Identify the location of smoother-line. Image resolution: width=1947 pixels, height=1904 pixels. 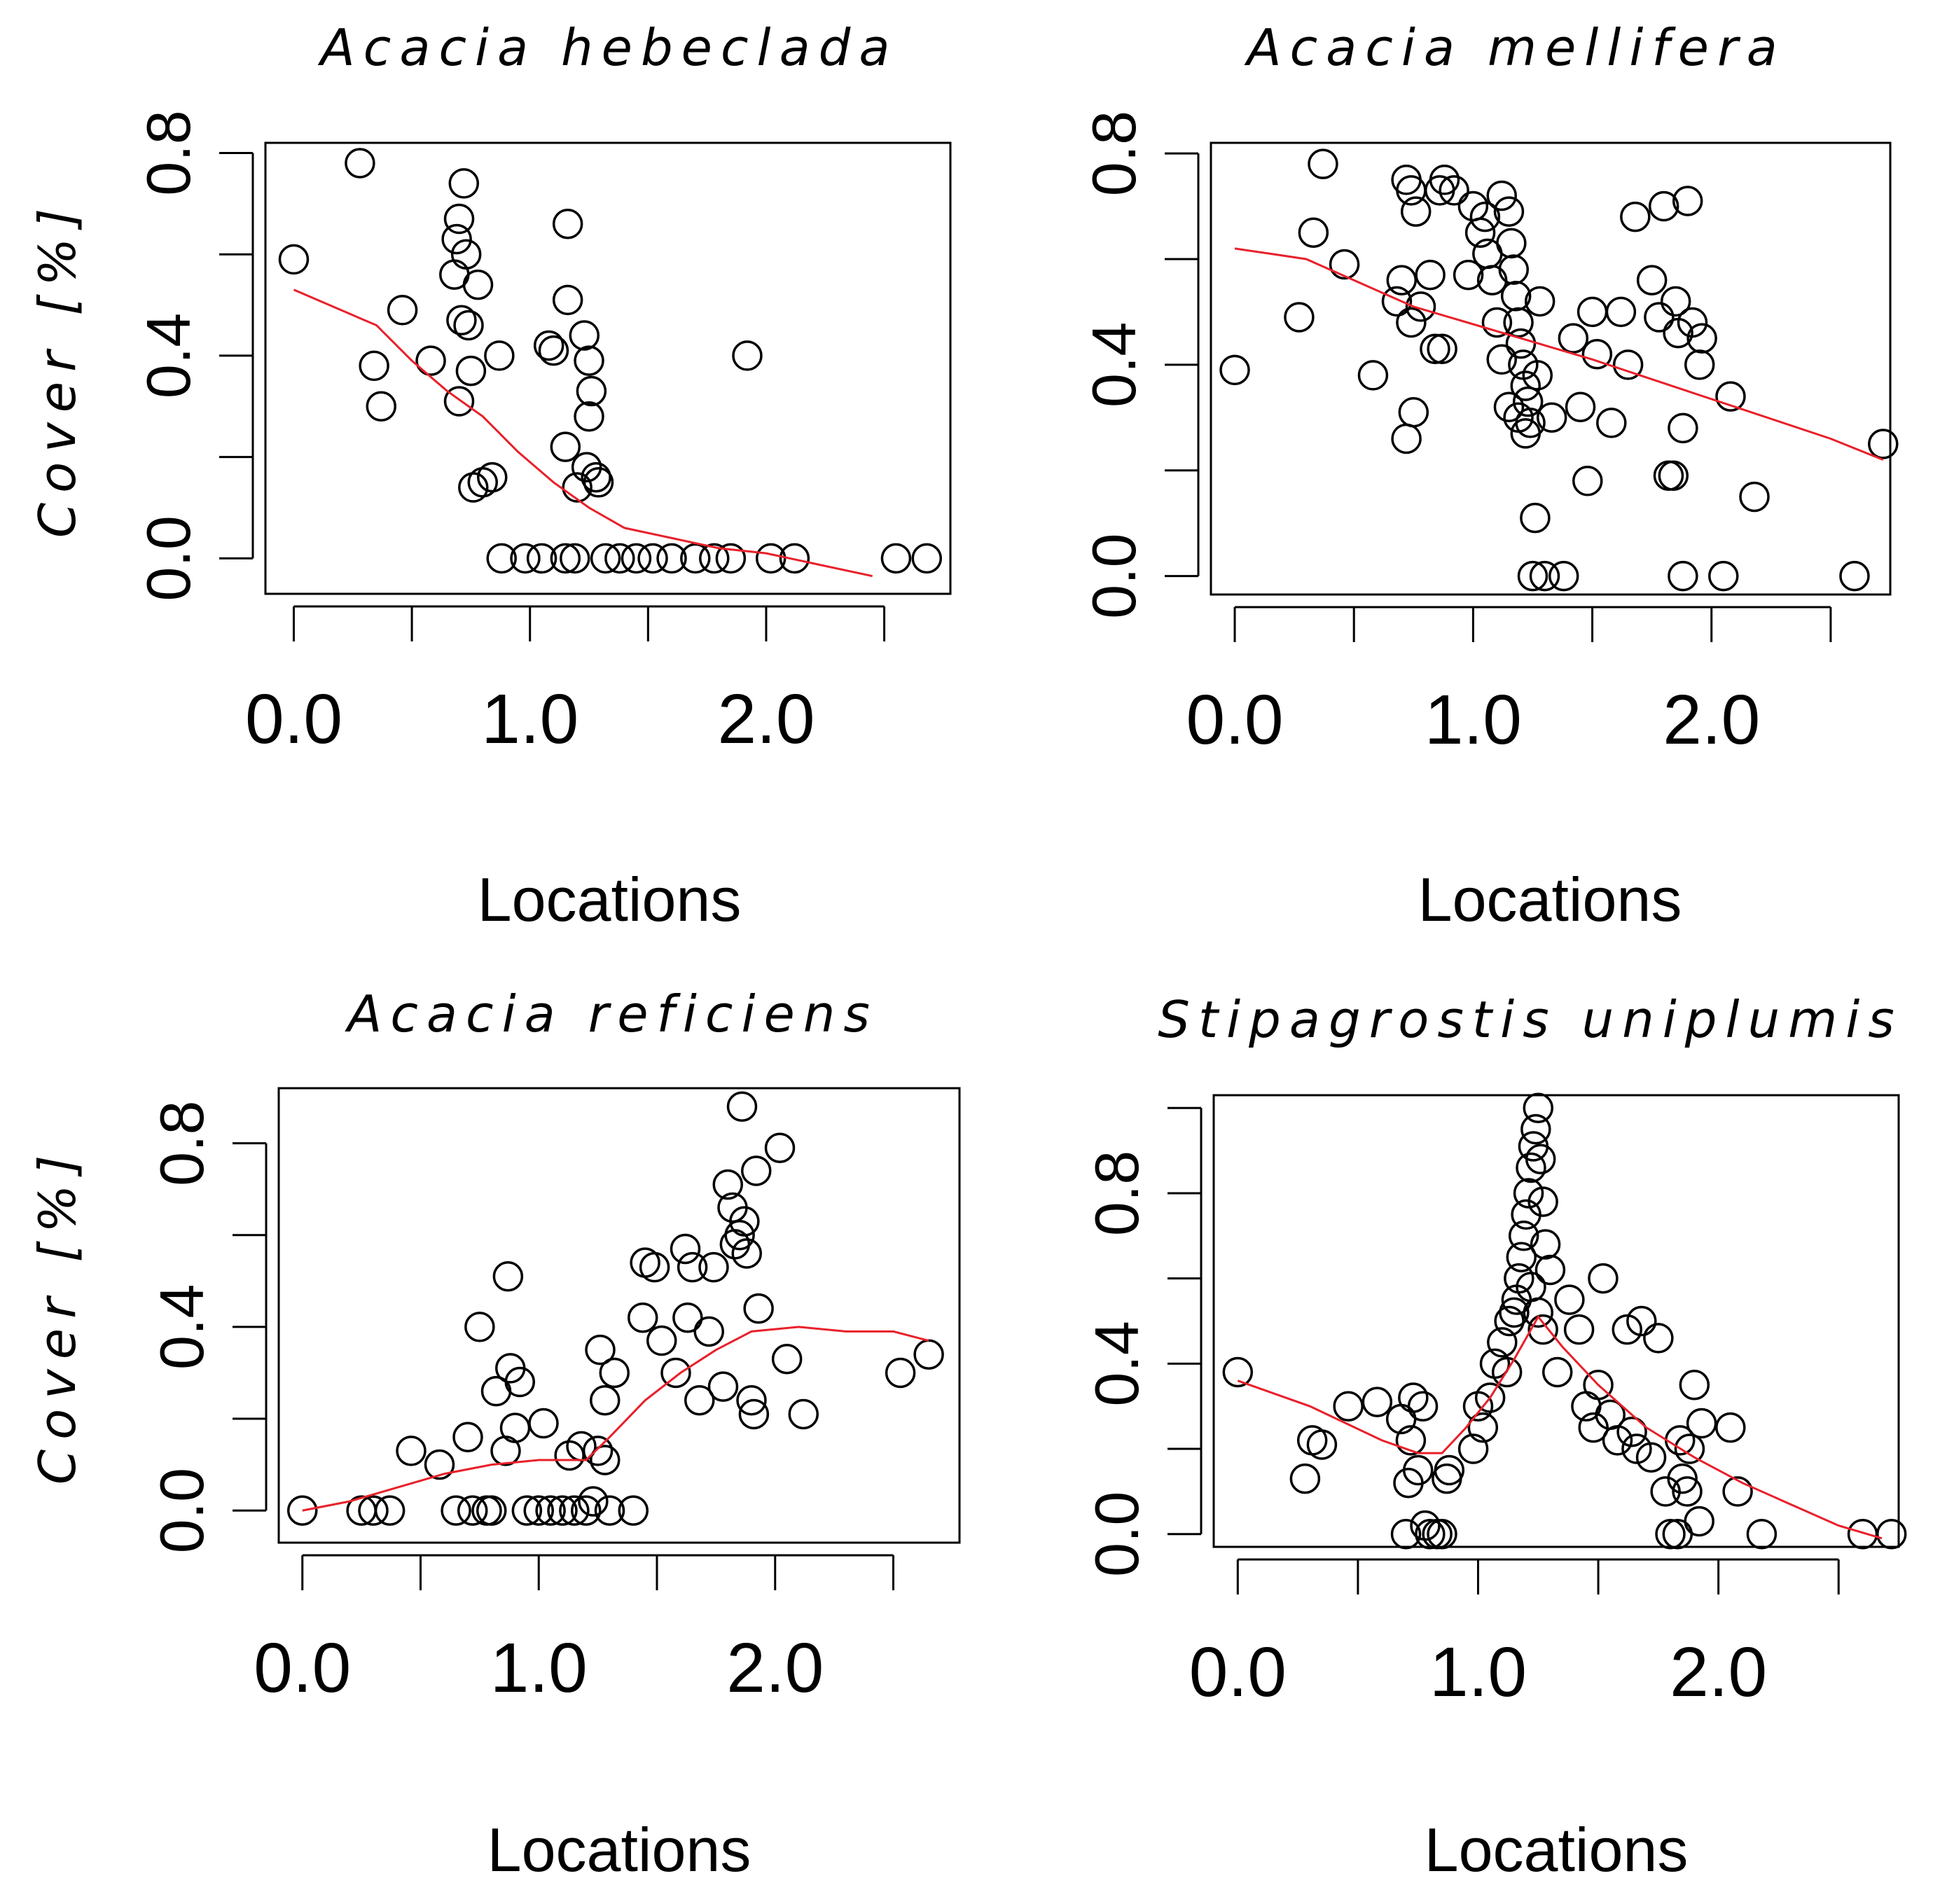
(615, 1419).